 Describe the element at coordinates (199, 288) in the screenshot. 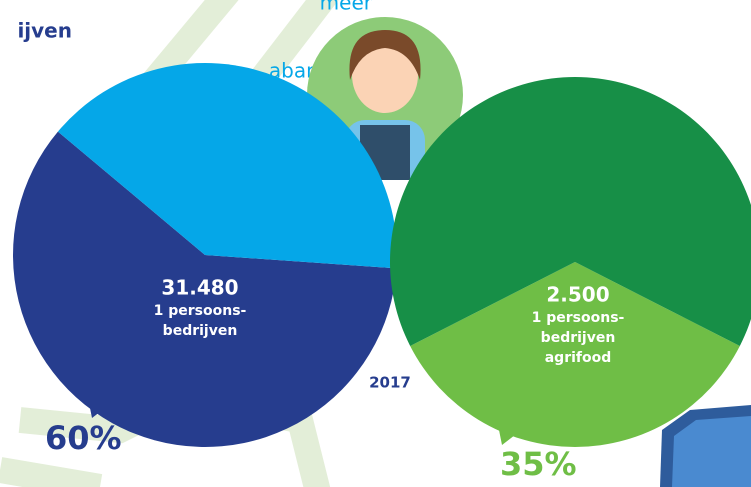

I see `slice-annotation: 31.480` at that location.